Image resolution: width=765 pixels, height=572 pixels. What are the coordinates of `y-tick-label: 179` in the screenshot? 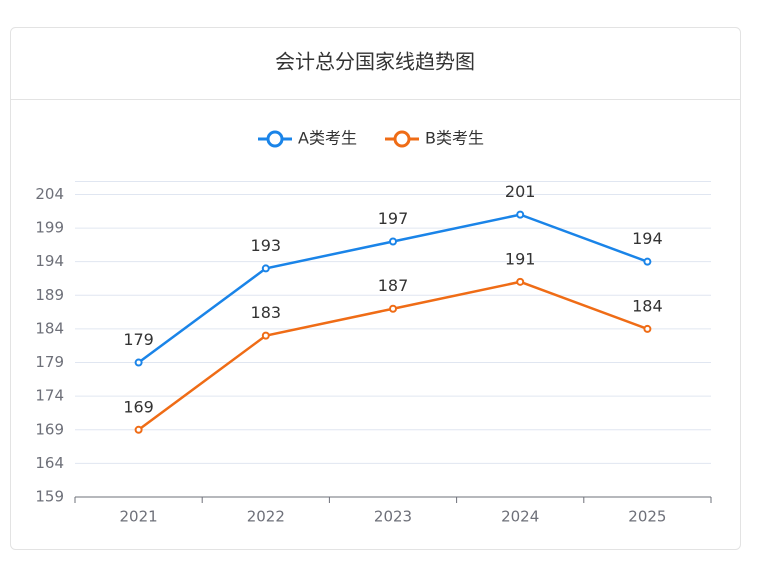 It's located at (49, 362).